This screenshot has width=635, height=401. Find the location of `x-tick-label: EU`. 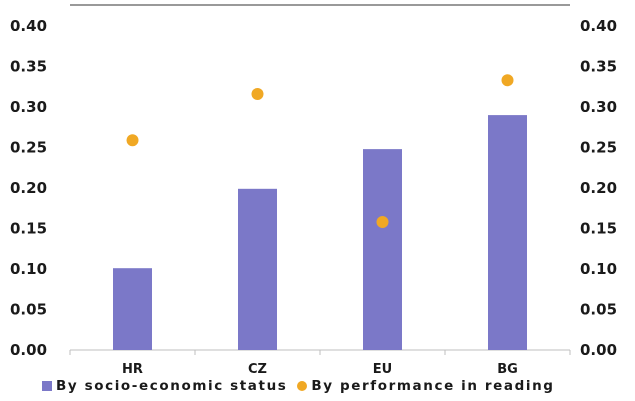

x-tick-label: EU is located at coordinates (382, 369).